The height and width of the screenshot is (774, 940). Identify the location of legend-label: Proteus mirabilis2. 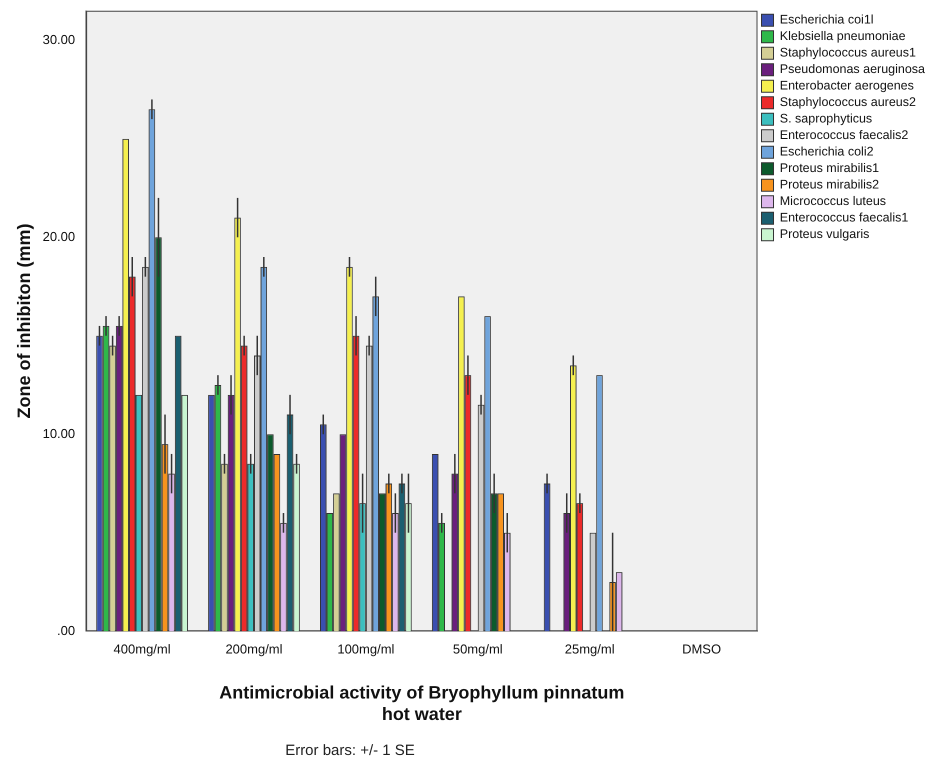
(830, 185).